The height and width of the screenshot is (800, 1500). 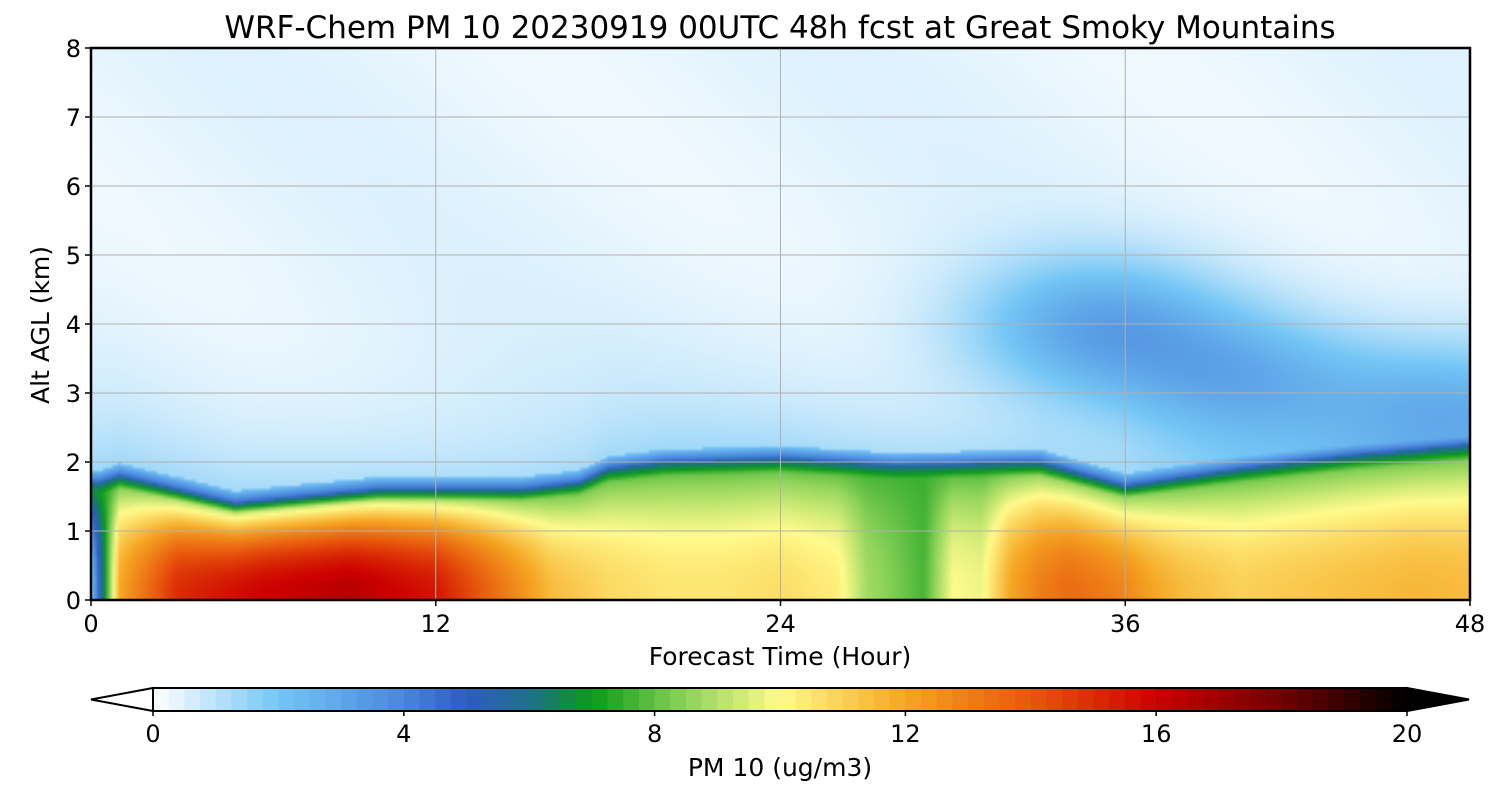 I want to click on colorbar-tick-label: 0, so click(x=152, y=734).